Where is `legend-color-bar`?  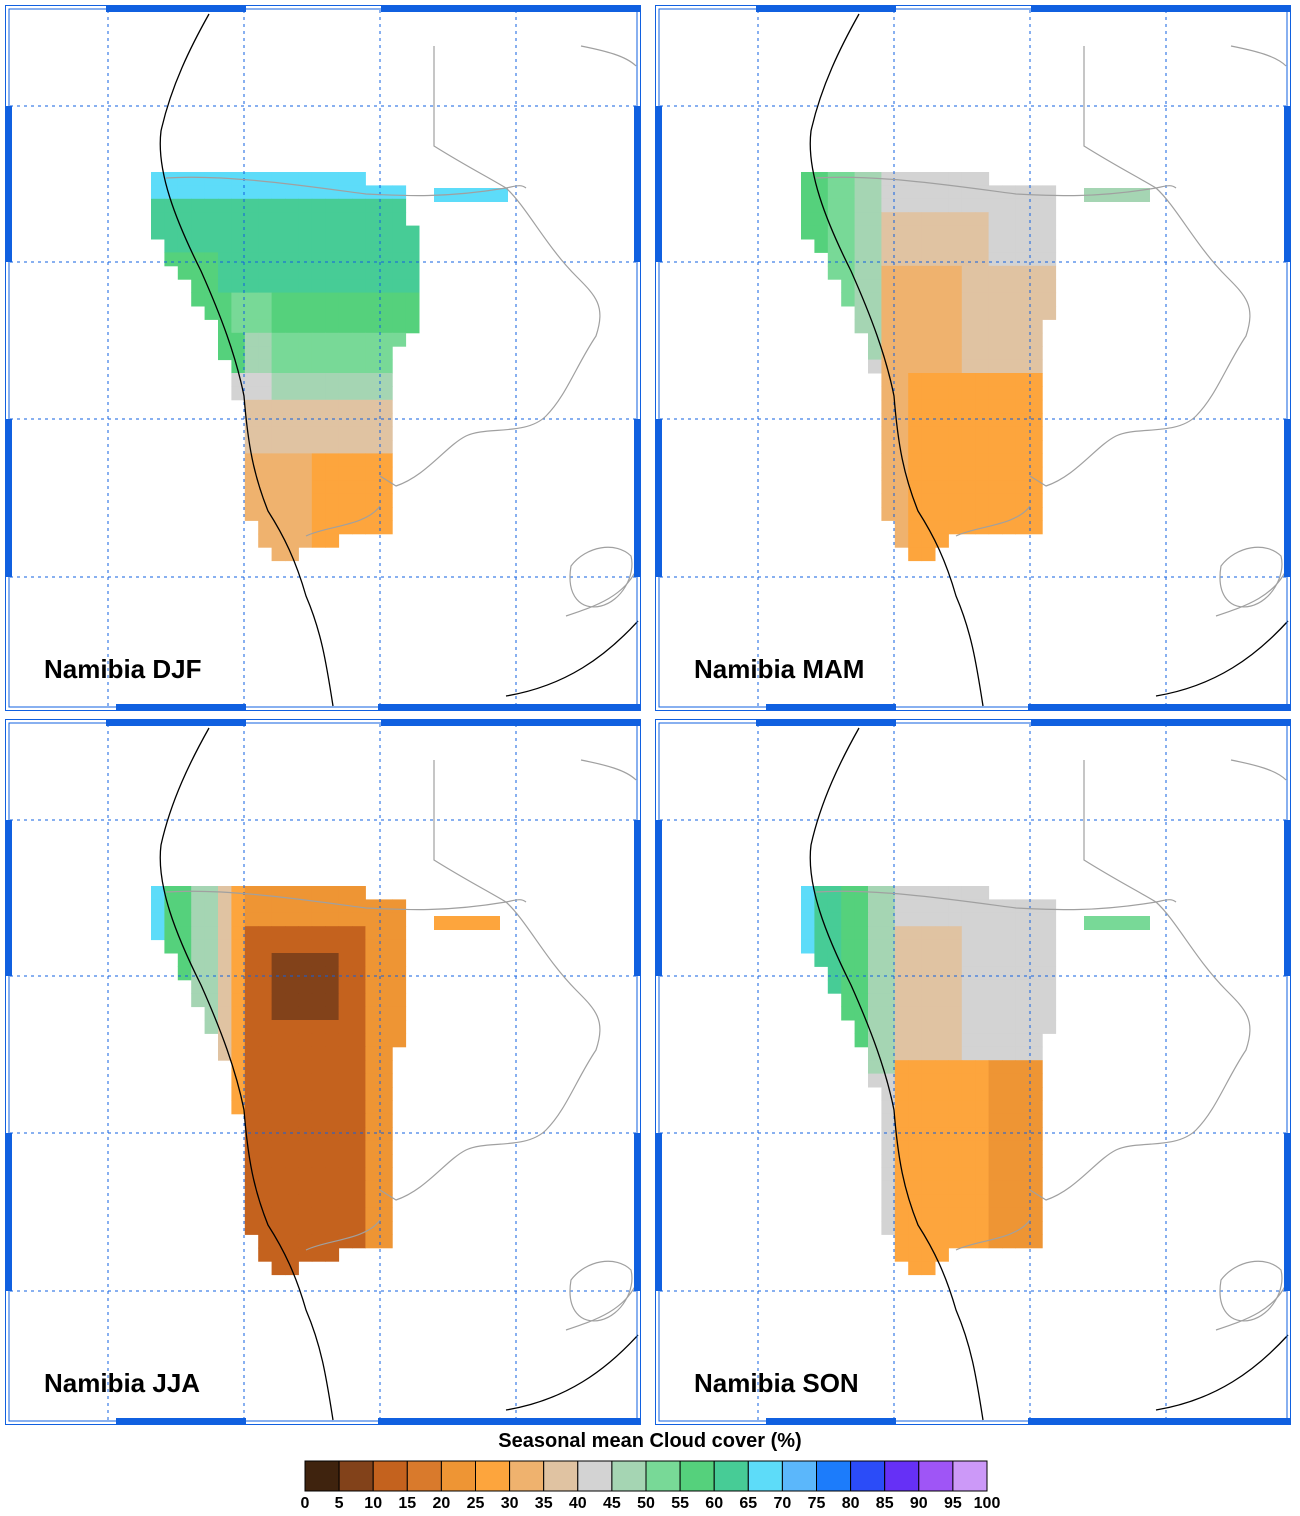 legend-color-bar is located at coordinates (646, 1476).